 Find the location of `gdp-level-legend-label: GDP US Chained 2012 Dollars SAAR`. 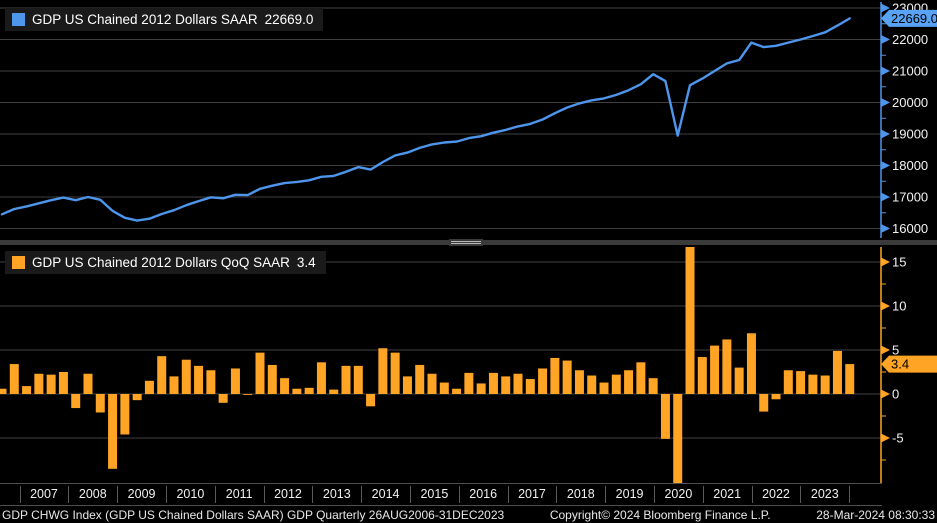

gdp-level-legend-label: GDP US Chained 2012 Dollars SAAR is located at coordinates (145, 19).